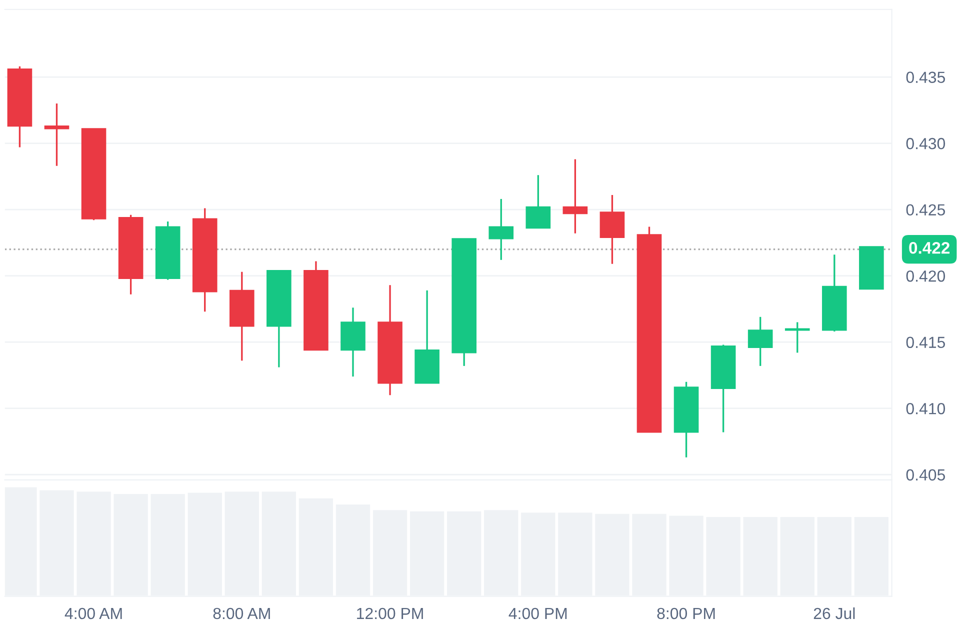  What do you see at coordinates (925, 77) in the screenshot?
I see `y-tick-label: 0.435` at bounding box center [925, 77].